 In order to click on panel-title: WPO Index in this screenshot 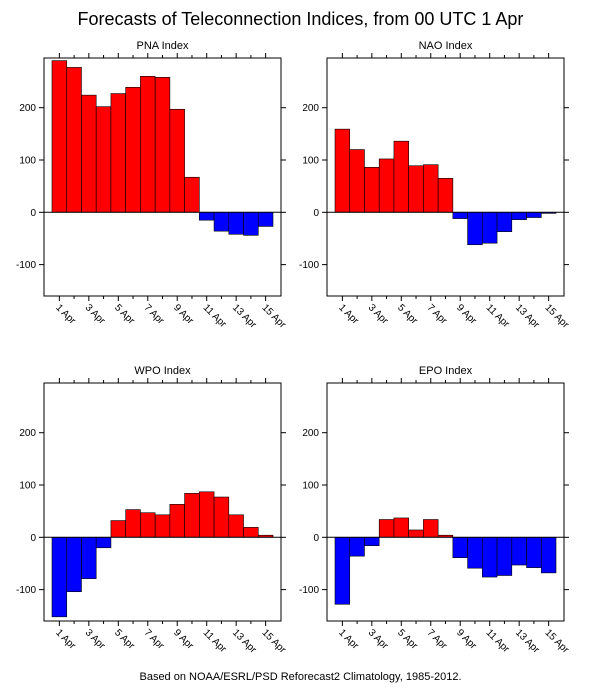, I will do `click(162, 371)`.